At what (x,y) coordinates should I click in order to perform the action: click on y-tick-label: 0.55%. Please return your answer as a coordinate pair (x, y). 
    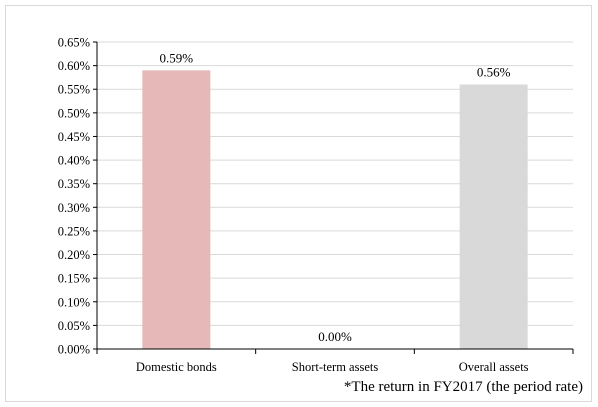
    Looking at the image, I should click on (74, 90).